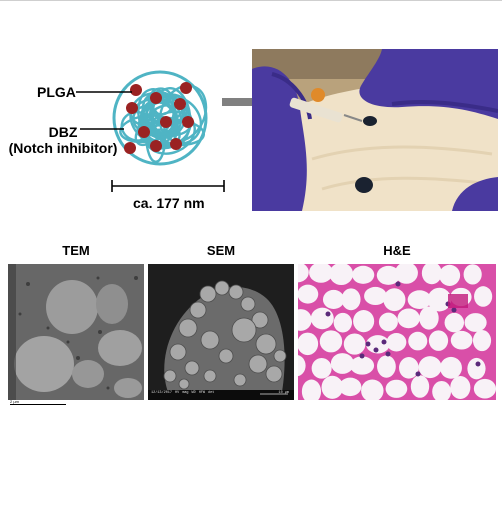 The height and width of the screenshot is (506, 502). What do you see at coordinates (56, 92) in the screenshot?
I see `plga-label: PLGA` at bounding box center [56, 92].